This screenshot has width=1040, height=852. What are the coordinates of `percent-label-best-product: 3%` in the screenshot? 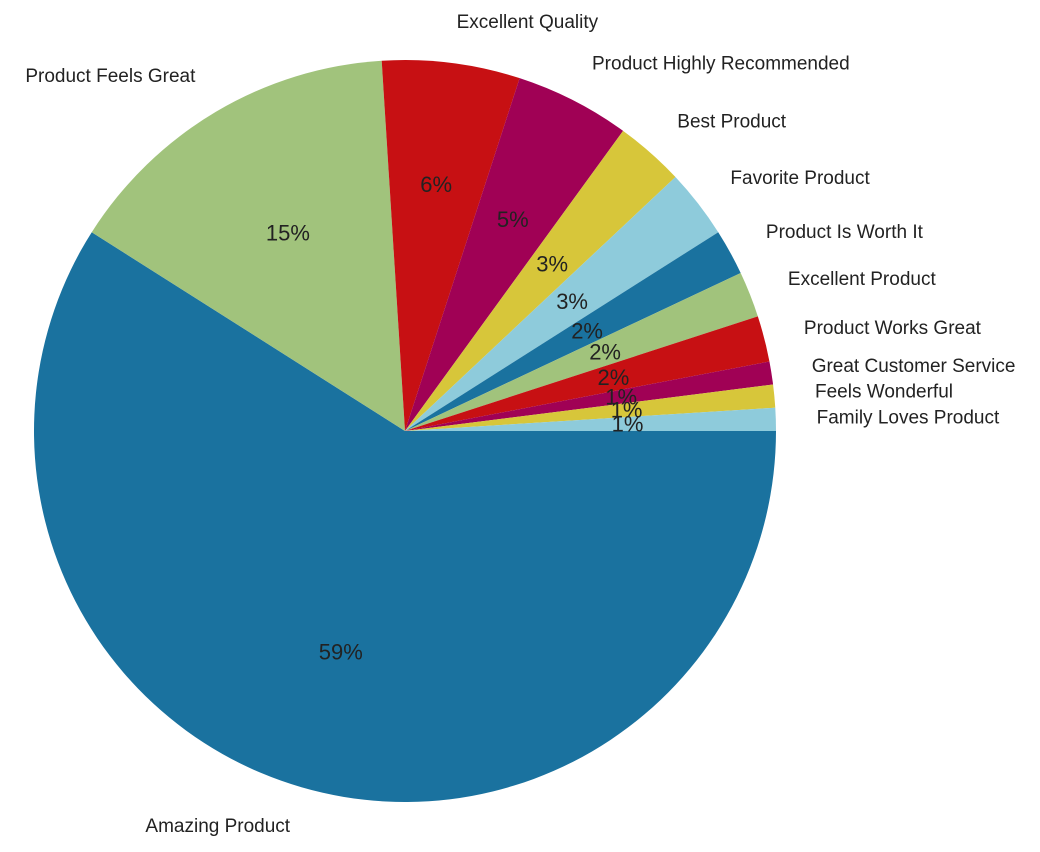 It's located at (552, 264).